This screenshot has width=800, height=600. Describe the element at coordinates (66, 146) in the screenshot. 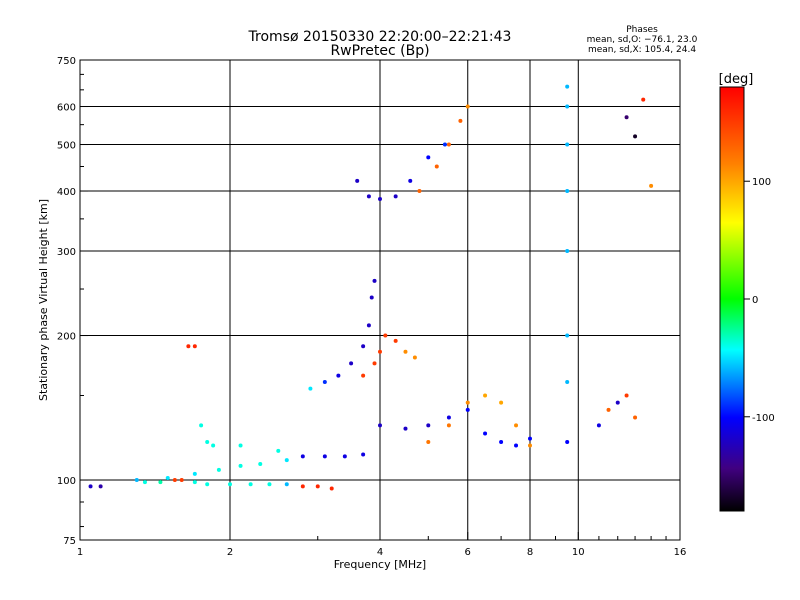

I see `y-tick-label: 500` at that location.